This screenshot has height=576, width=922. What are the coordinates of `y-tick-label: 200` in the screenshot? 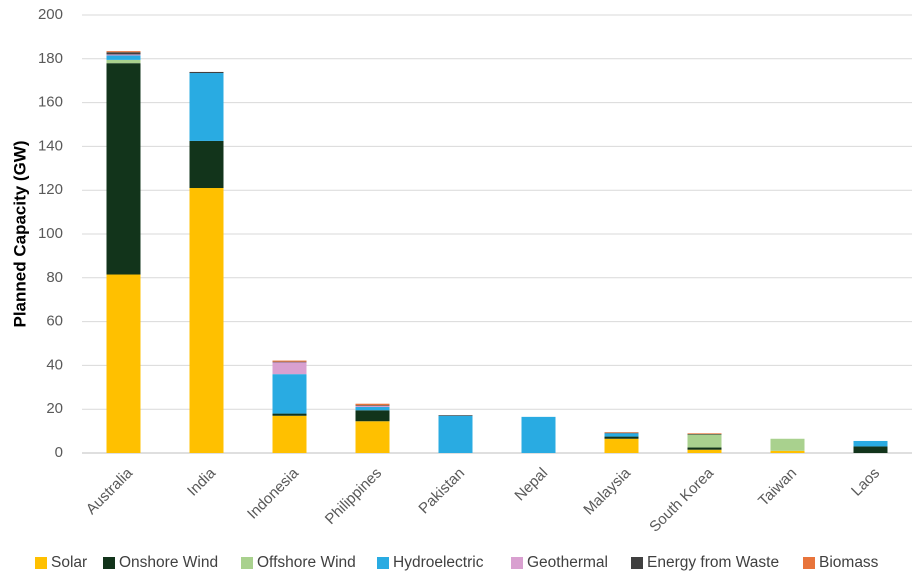 It's located at (50, 14).